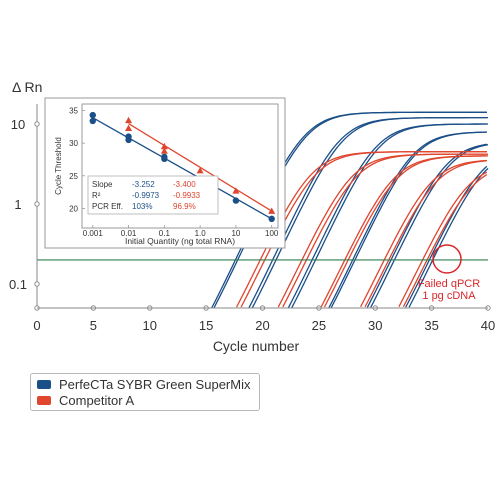 The height and width of the screenshot is (500, 500). I want to click on inset-x-tick-label: 0.001, so click(93, 233).